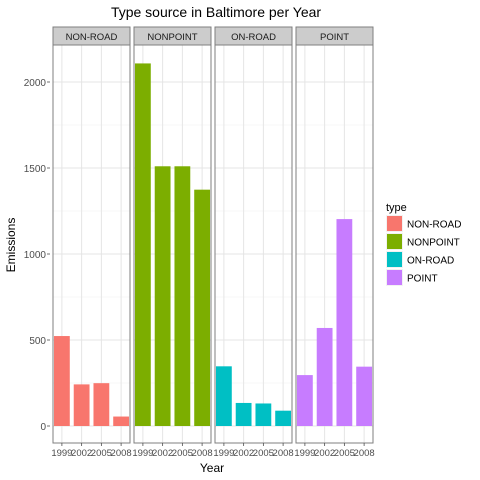 The image size is (480, 480). Describe the element at coordinates (394, 223) in the screenshot. I see `legend-key-non-road` at that location.